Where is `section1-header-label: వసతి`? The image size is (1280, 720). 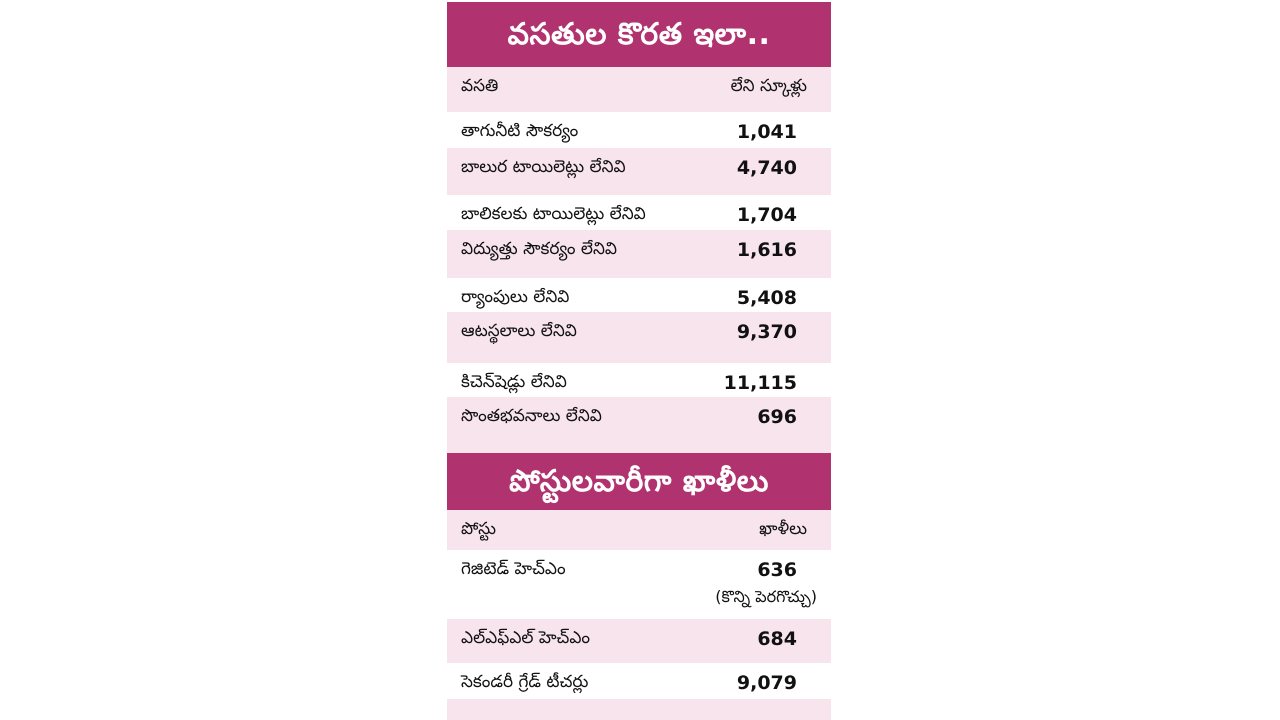
section1-header-label: వసతి is located at coordinates (480, 86).